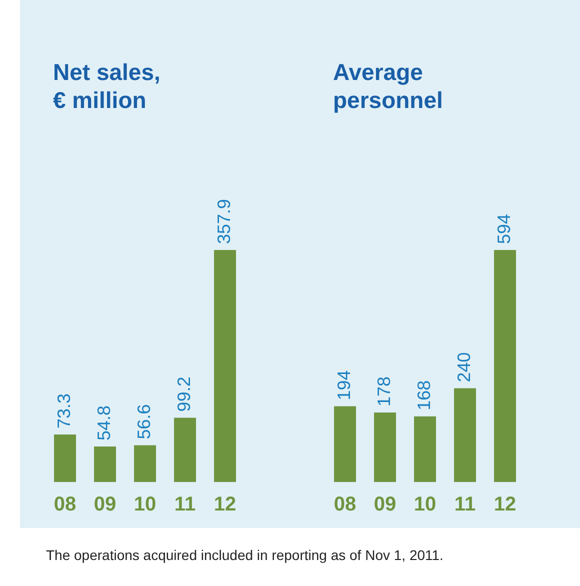 The height and width of the screenshot is (586, 580). I want to click on data-label: 54.8, so click(104, 422).